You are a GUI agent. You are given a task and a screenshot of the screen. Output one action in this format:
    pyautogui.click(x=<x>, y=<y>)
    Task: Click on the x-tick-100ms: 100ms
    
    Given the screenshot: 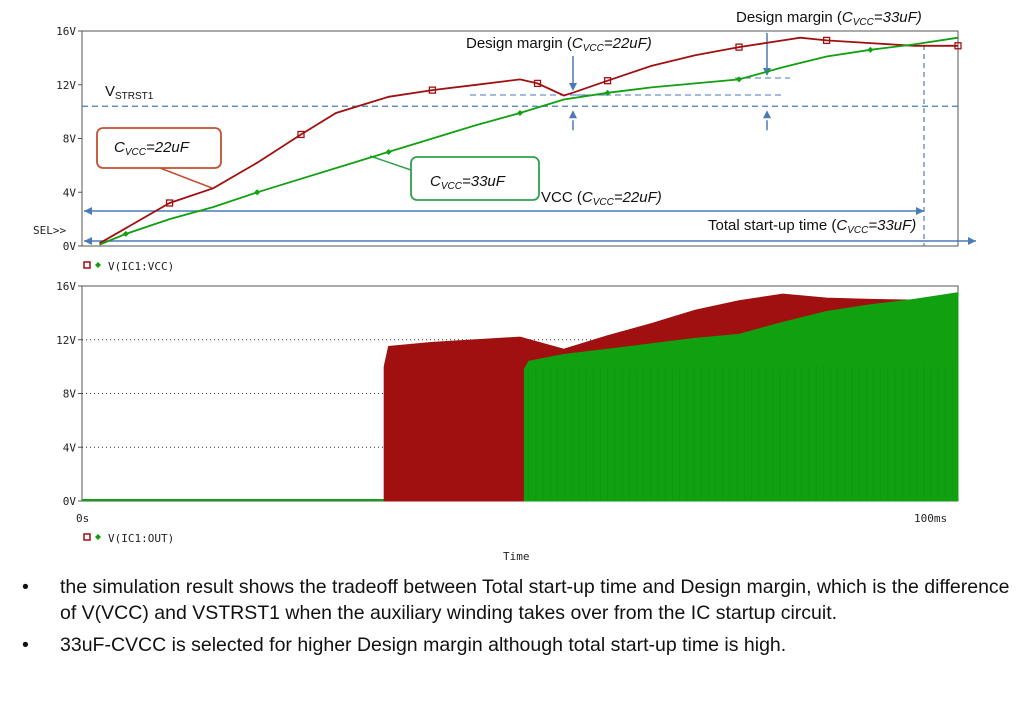 What is the action you would take?
    pyautogui.click(x=930, y=518)
    